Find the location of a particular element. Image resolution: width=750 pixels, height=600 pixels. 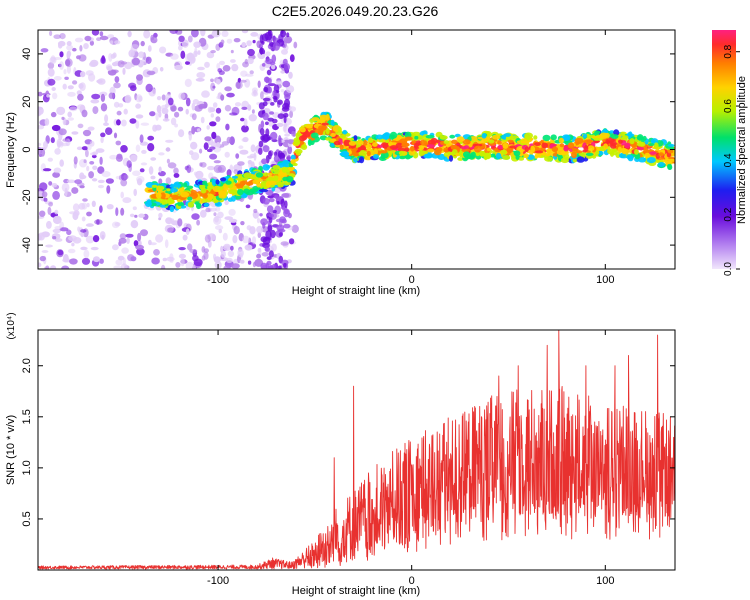

snr-y-axis-label: SNR (10 * v/v) is located at coordinates (11, 450).